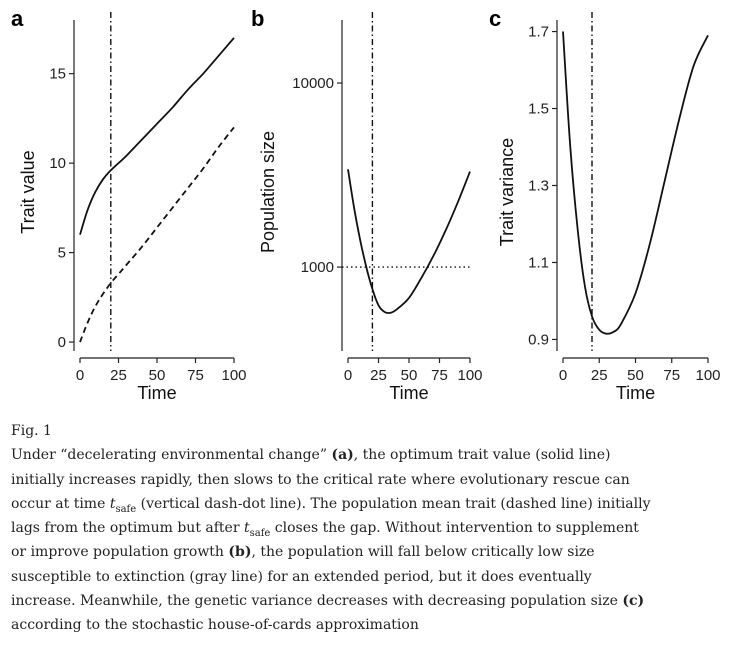 The image size is (730, 647). I want to click on panel-b-x-tick-label: 50, so click(409, 375).